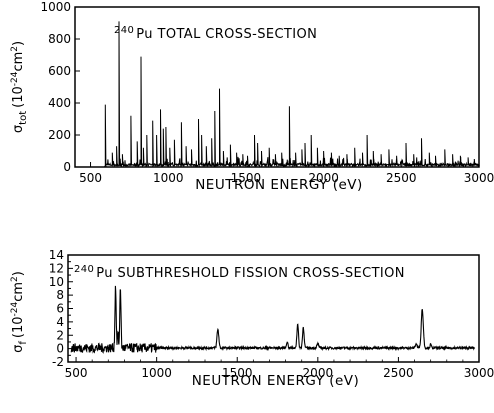  I want to click on y-tick-label: 400, so click(59, 103).